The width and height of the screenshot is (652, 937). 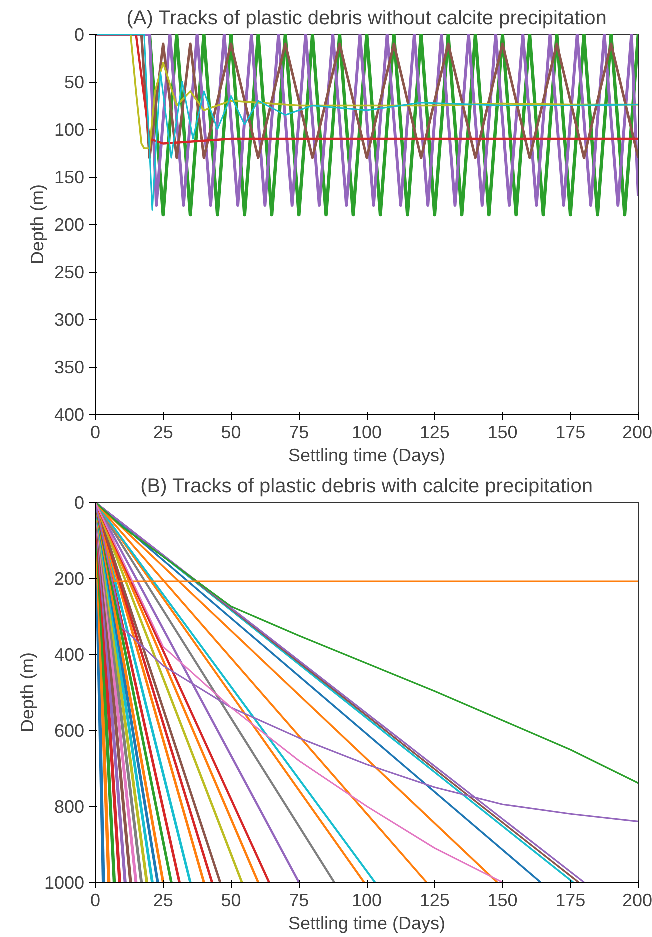 What do you see at coordinates (366, 19) in the screenshot?
I see `chart-title: (A) Tracks of plastic debris without calcite precipitation` at bounding box center [366, 19].